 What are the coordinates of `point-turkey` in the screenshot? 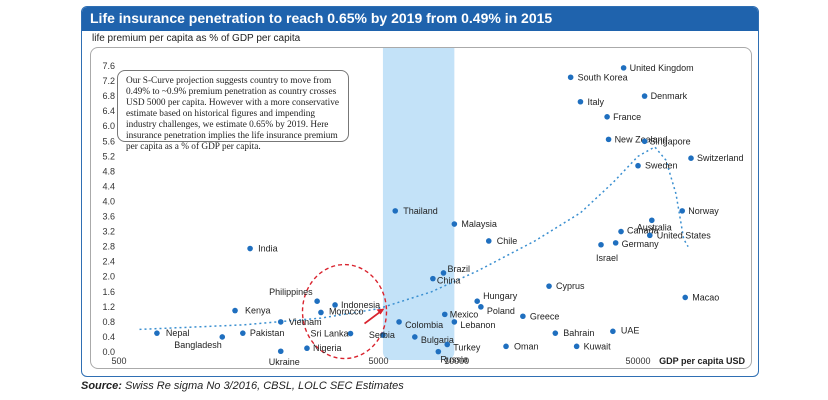 It's located at (447, 344).